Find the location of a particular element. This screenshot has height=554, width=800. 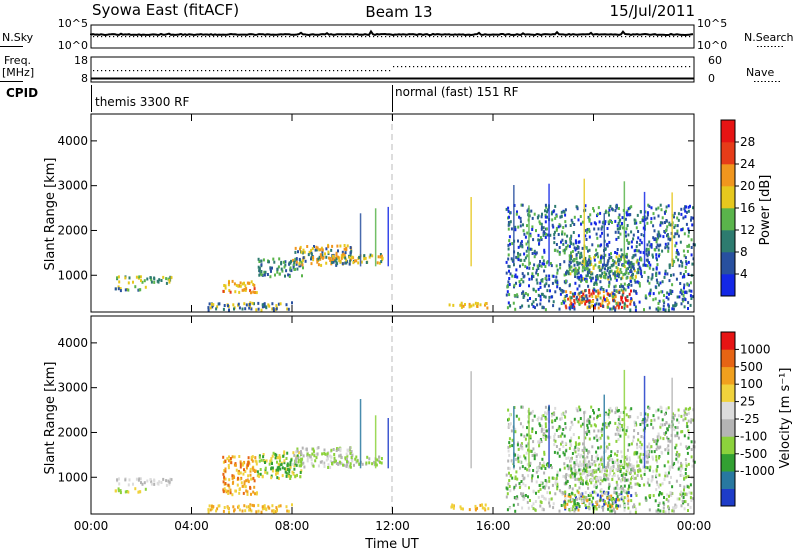

power-colorbar-label: Power [dB] is located at coordinates (765, 210).